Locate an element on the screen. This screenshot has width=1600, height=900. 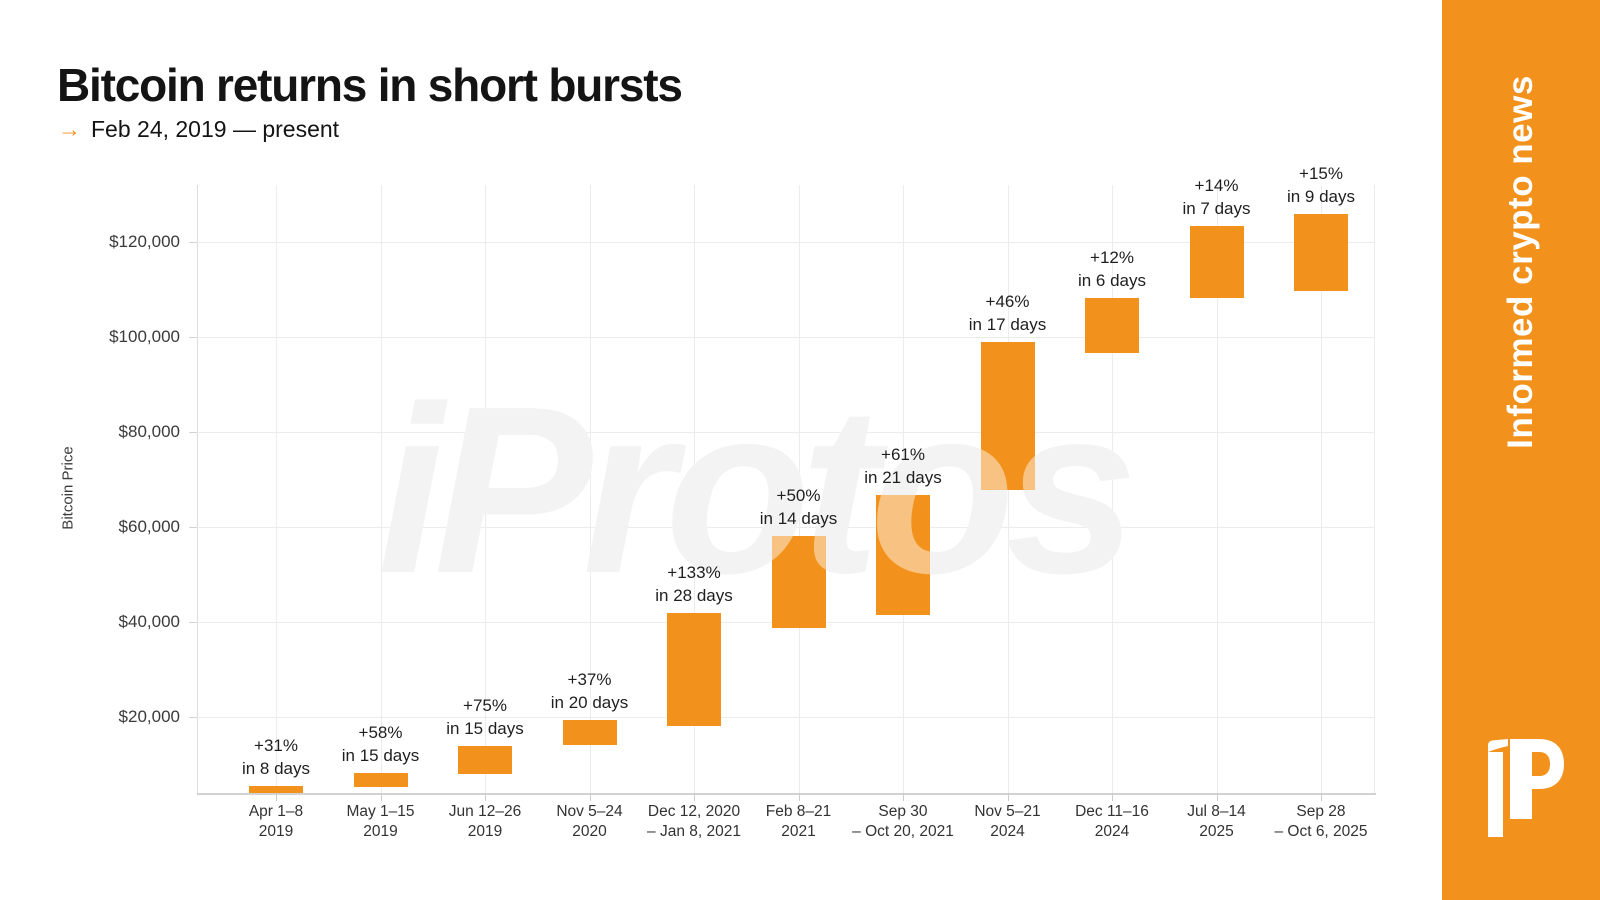
bar-gain-label: +12% in 6 days is located at coordinates (1112, 269).